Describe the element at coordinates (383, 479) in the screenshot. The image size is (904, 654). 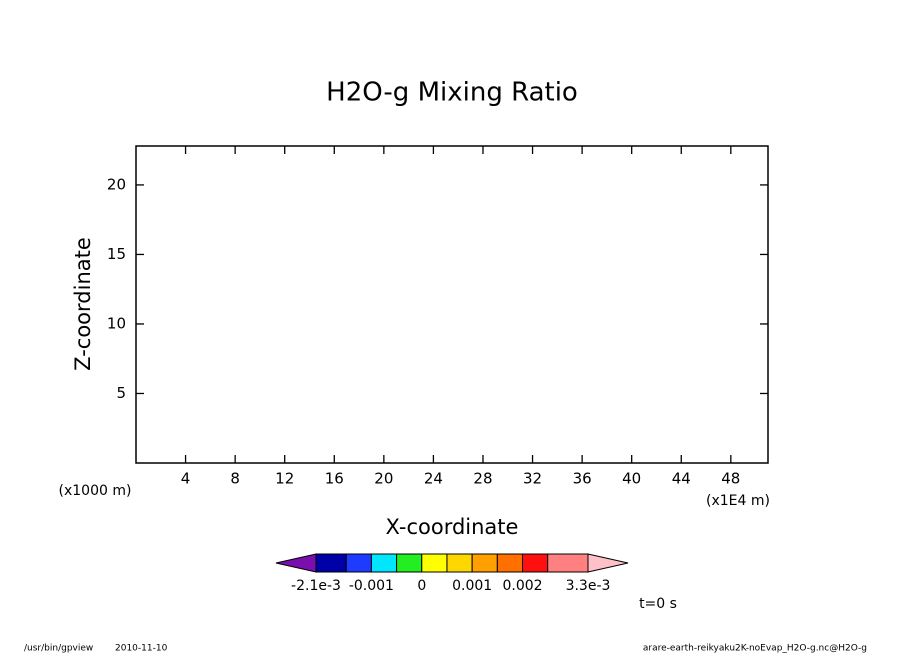
I see `x-tick-label: 20` at that location.